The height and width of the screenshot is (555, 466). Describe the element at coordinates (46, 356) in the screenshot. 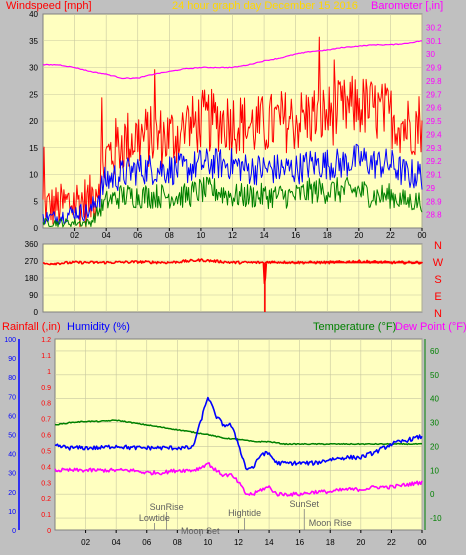

I see `rainfall-ytick-label: 1.1` at that location.